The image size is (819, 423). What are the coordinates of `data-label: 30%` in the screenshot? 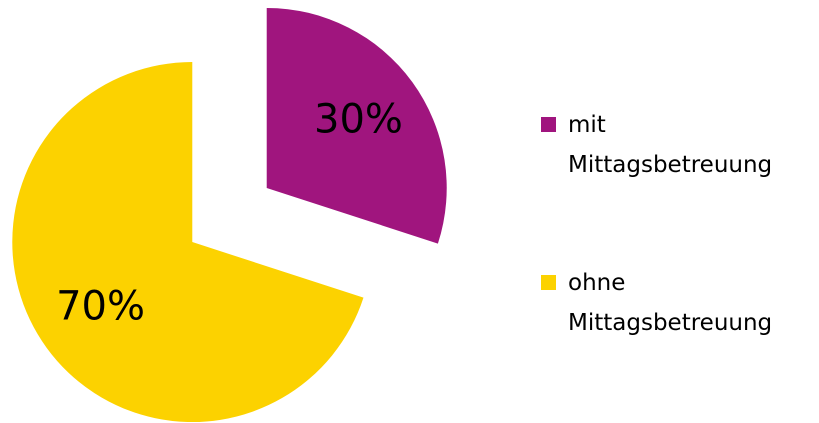 It's located at (358, 119).